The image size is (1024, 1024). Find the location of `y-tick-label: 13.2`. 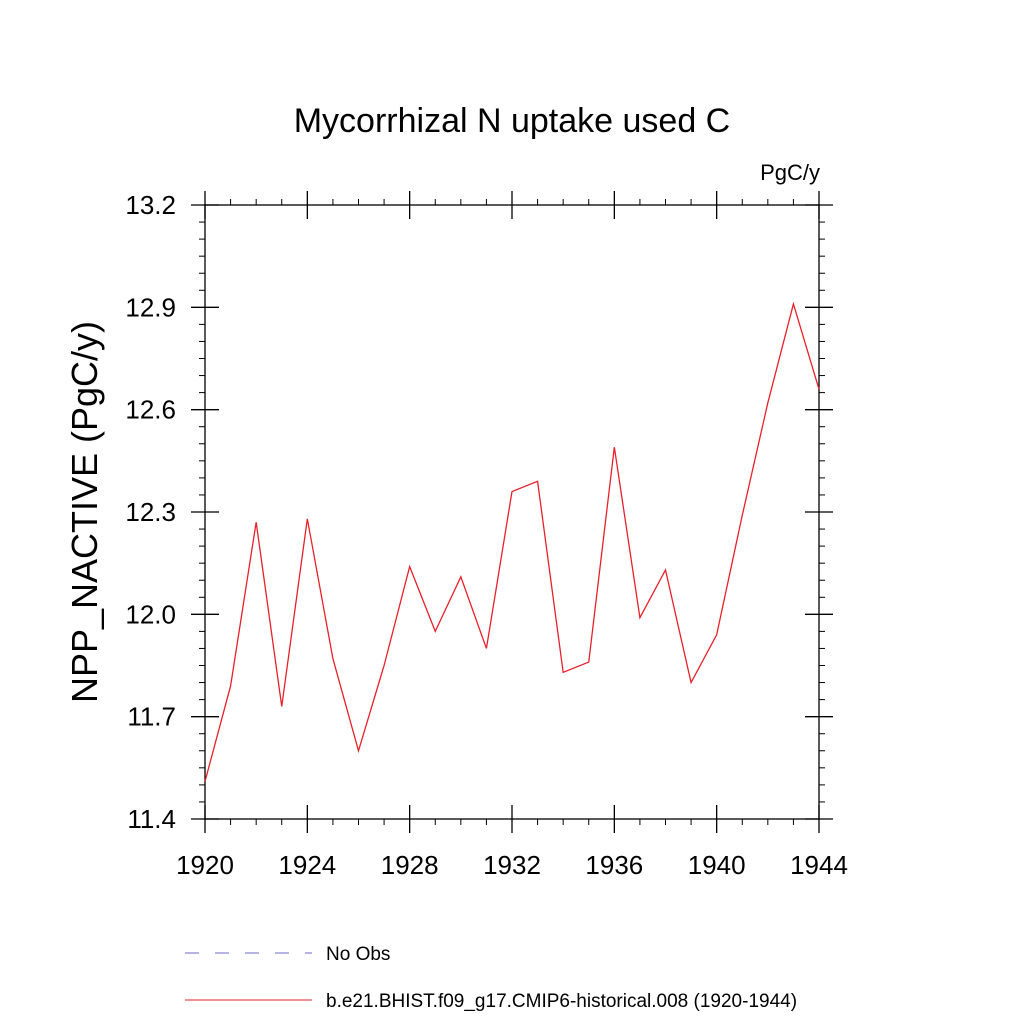

y-tick-label: 13.2 is located at coordinates (150, 205).